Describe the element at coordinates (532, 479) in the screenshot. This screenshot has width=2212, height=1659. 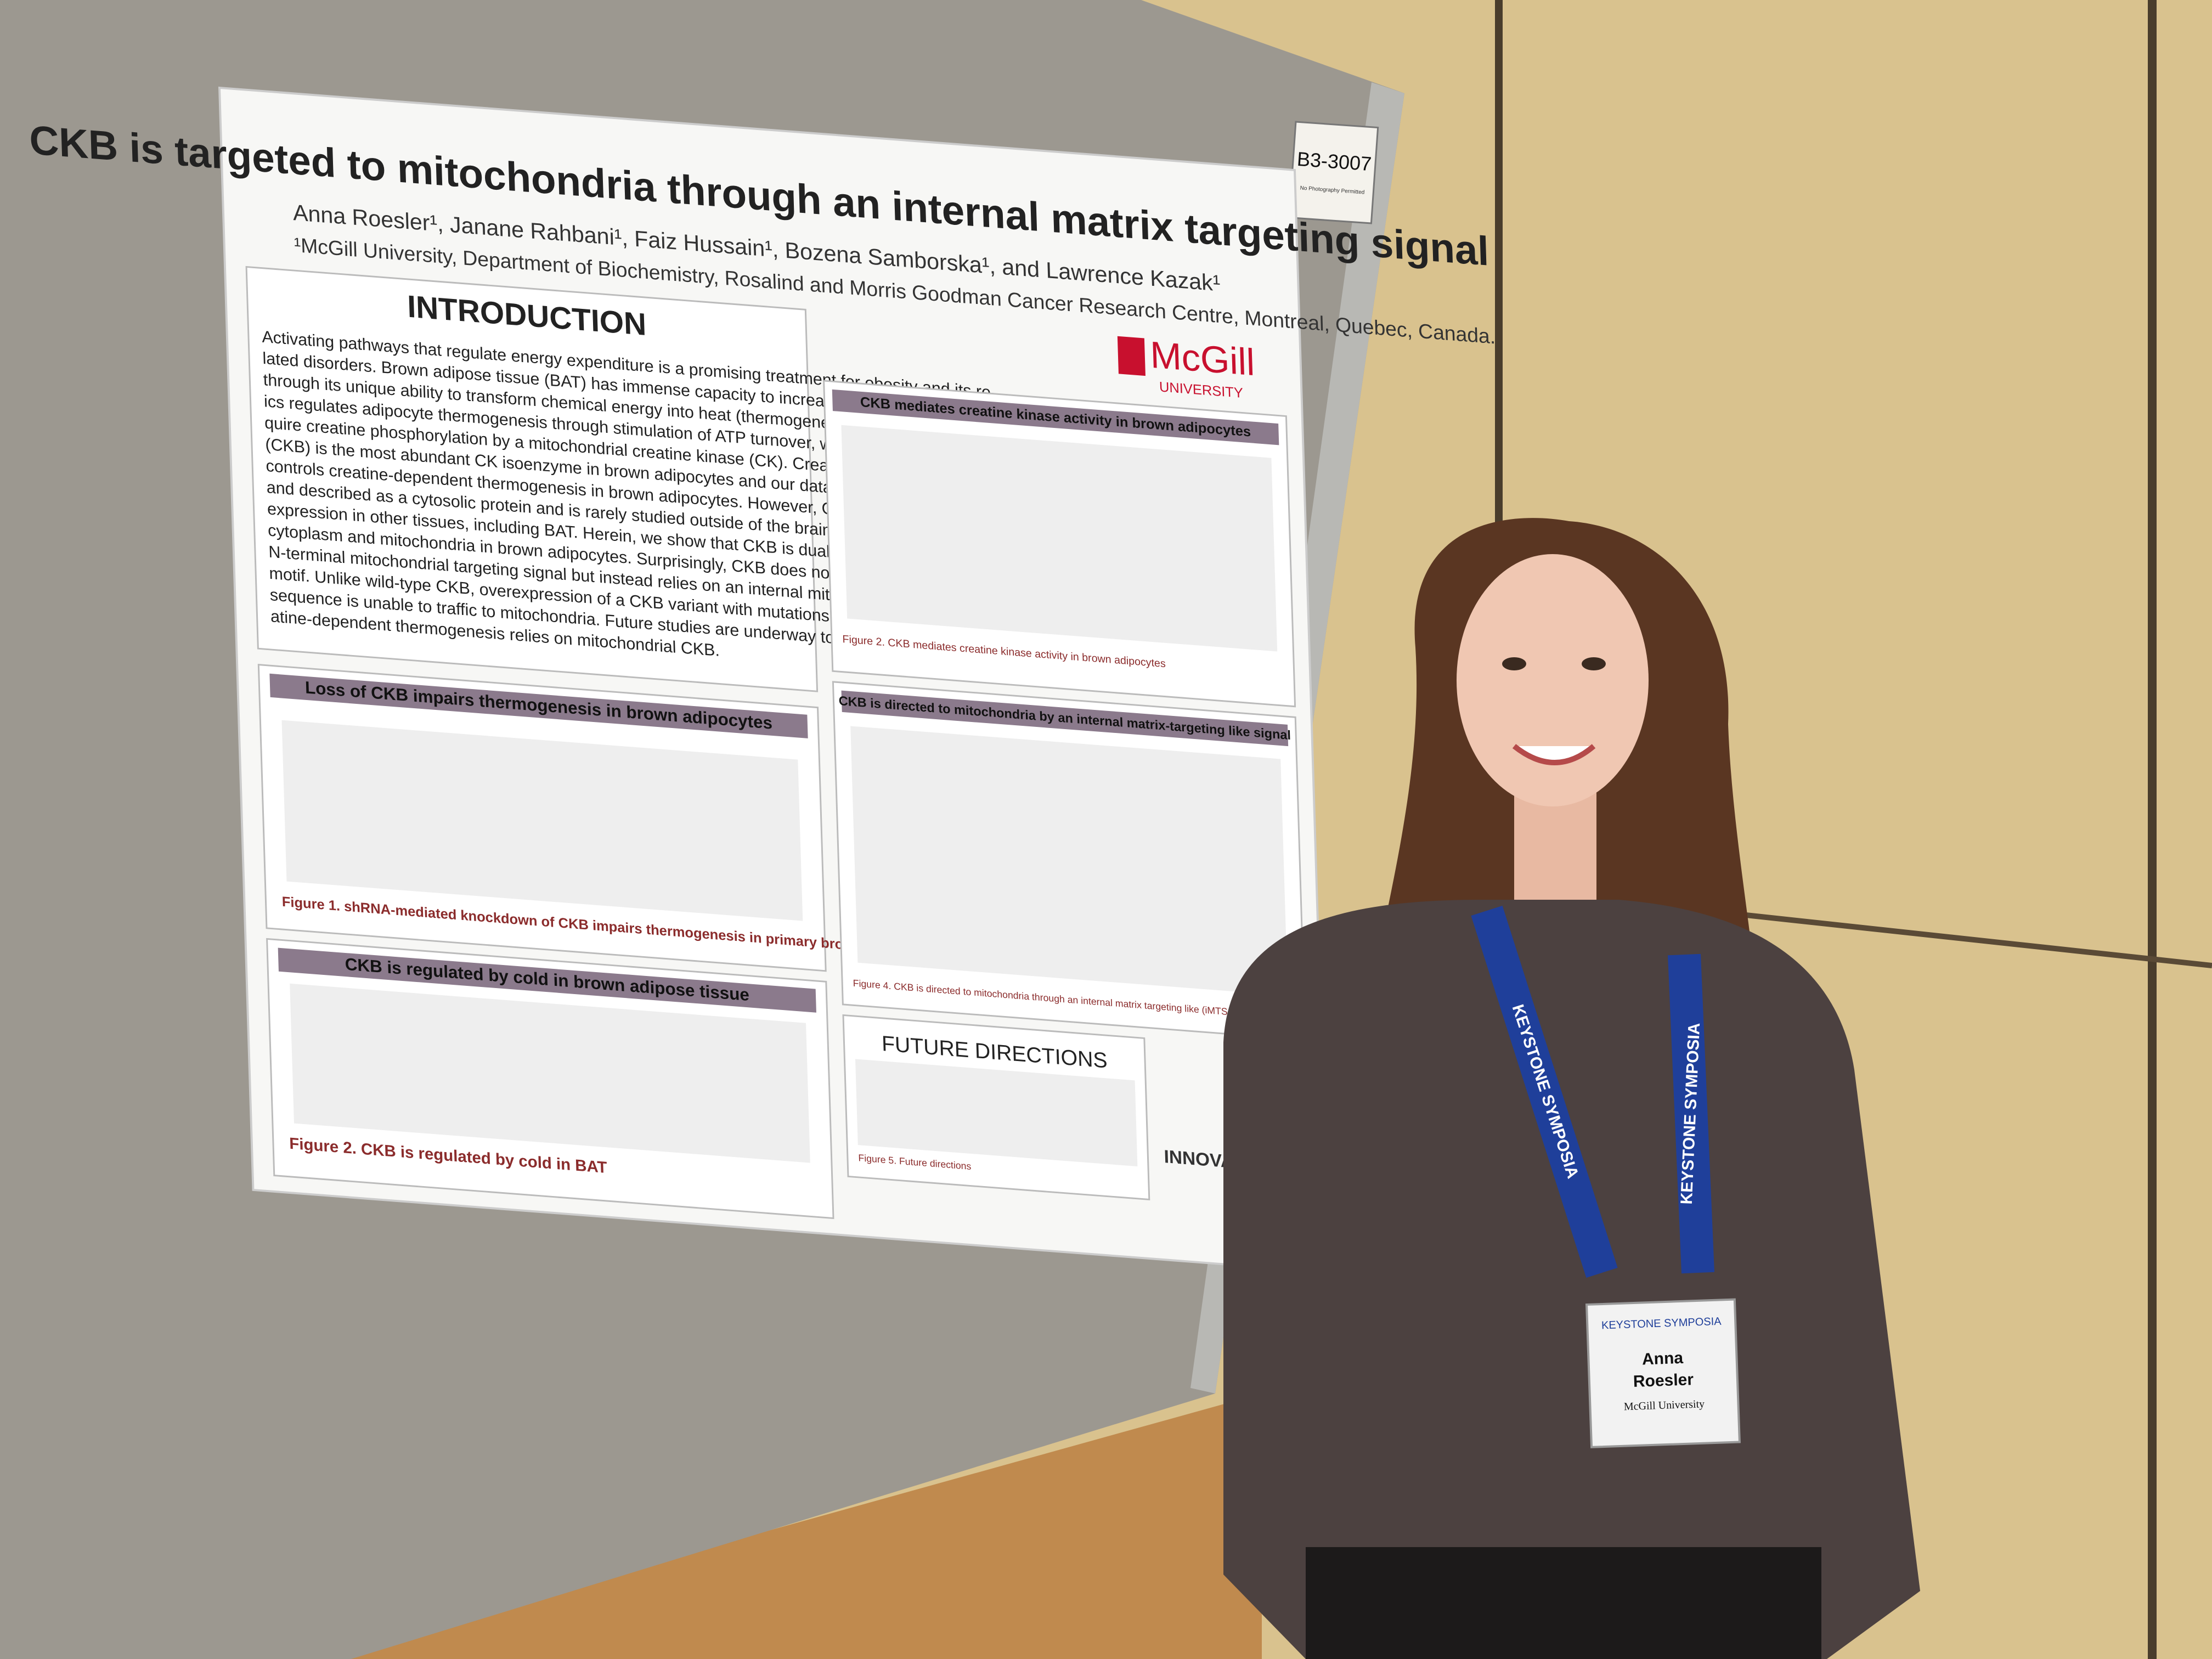
I see `intro-box` at that location.